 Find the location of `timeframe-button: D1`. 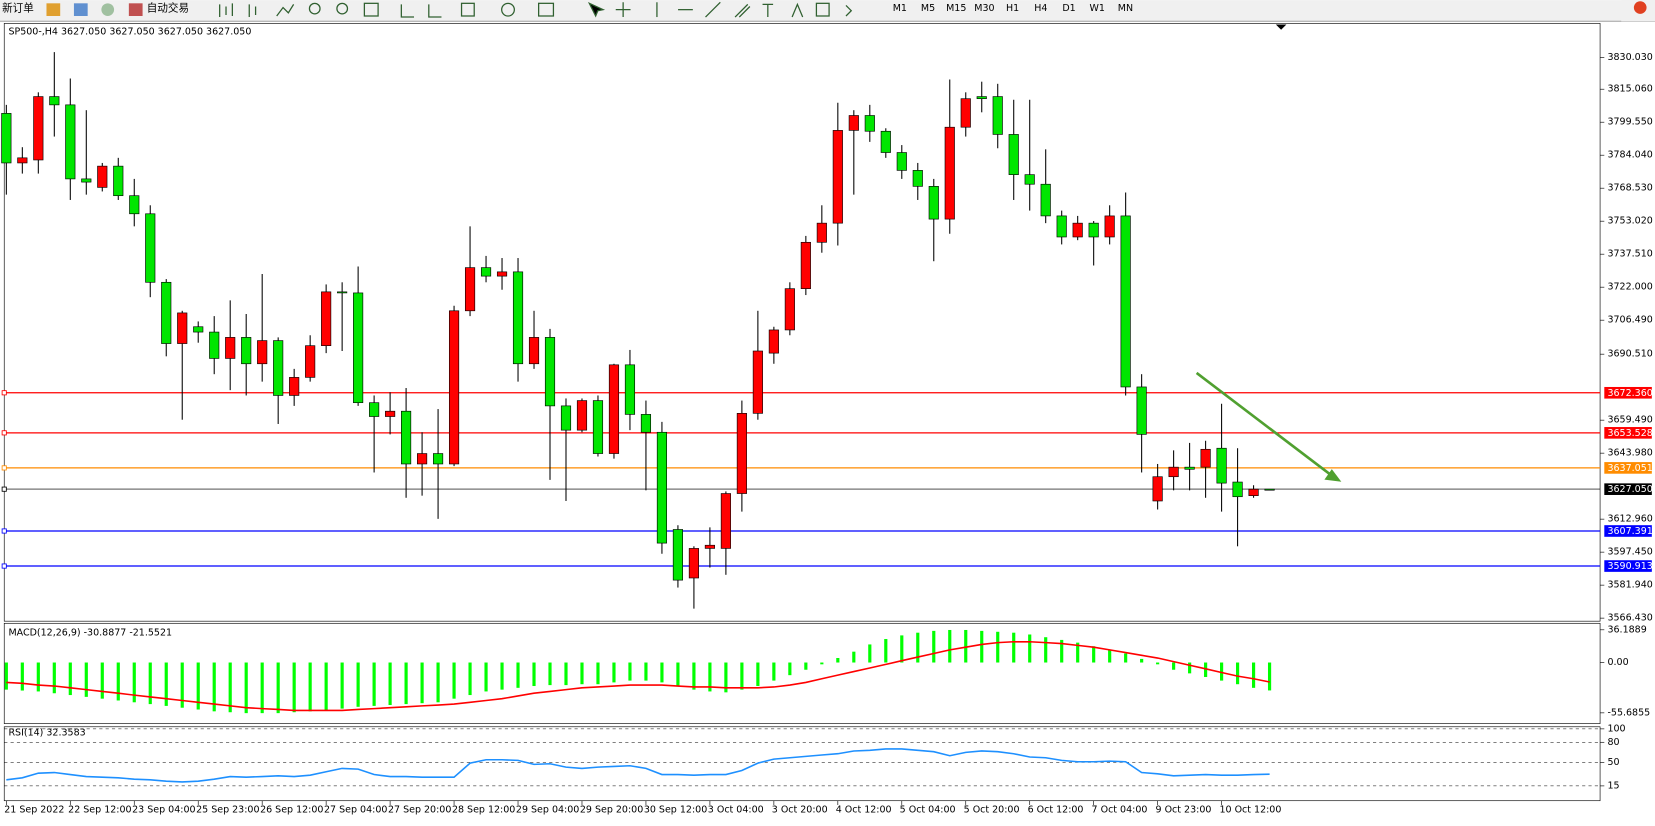

timeframe-button: D1 is located at coordinates (1068, 8).